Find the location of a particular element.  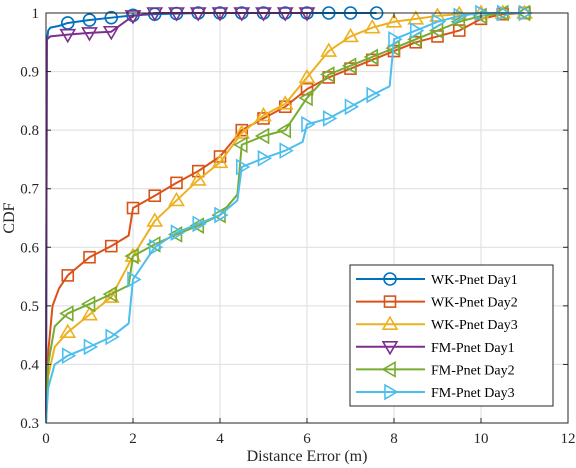

y-tick-label: 0.6 is located at coordinates (29, 248).